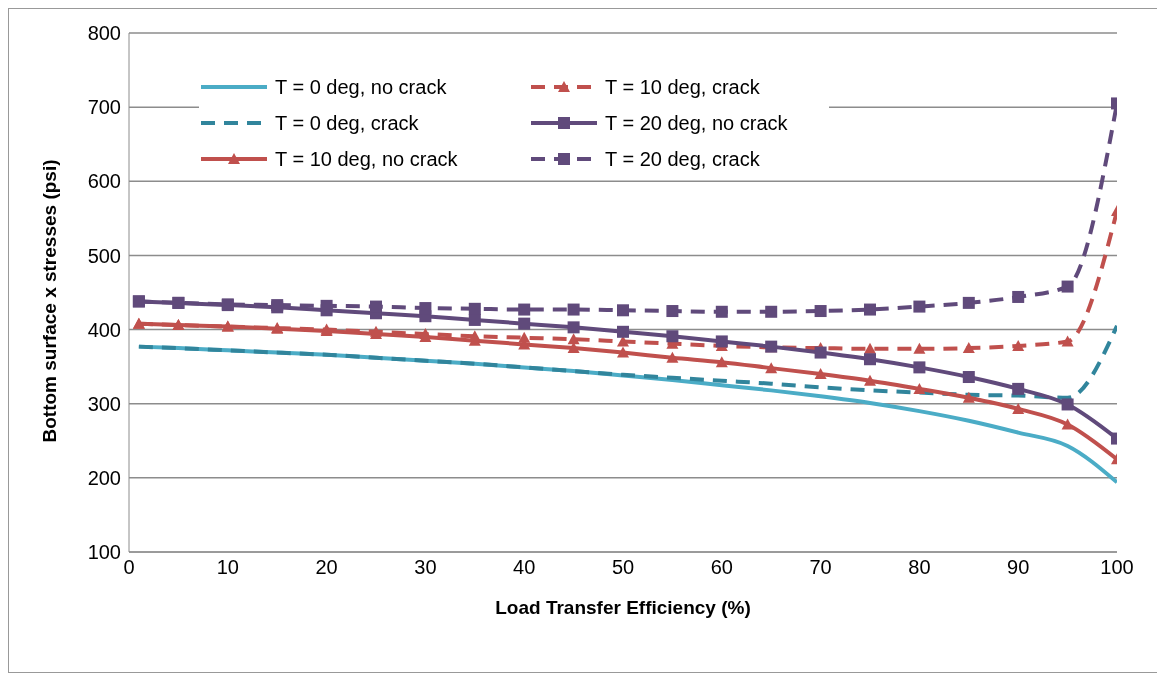  Describe the element at coordinates (820, 567) in the screenshot. I see `x-tick-label: 70` at that location.